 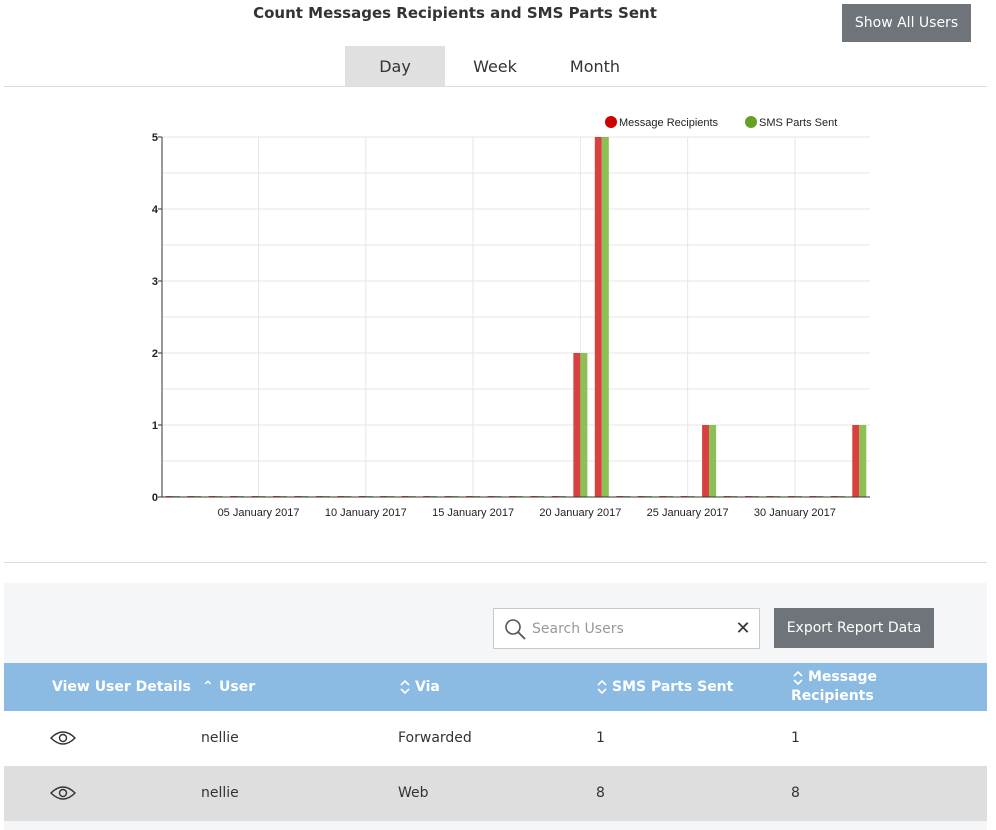 What do you see at coordinates (515, 629) in the screenshot?
I see `search-icon` at bounding box center [515, 629].